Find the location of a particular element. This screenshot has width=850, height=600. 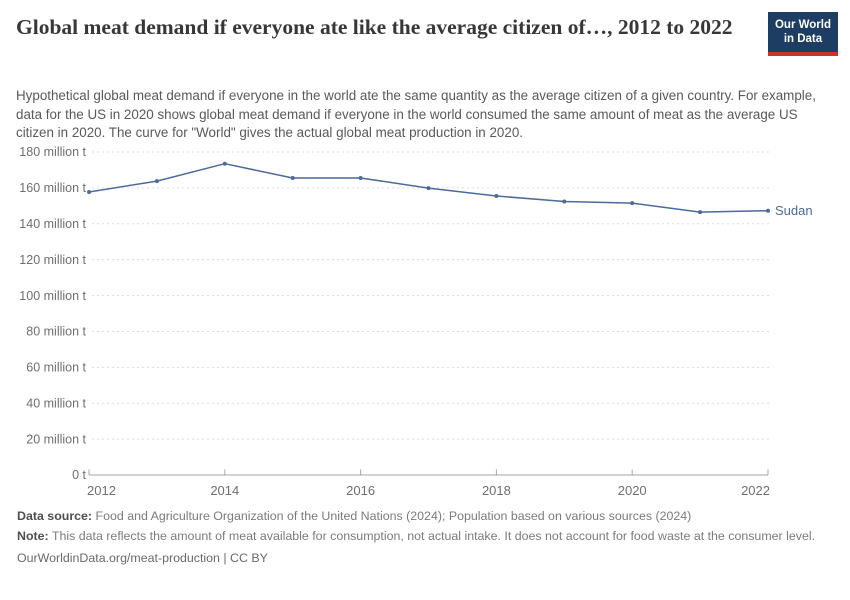

data-point-sudan-2014 is located at coordinates (224, 163).